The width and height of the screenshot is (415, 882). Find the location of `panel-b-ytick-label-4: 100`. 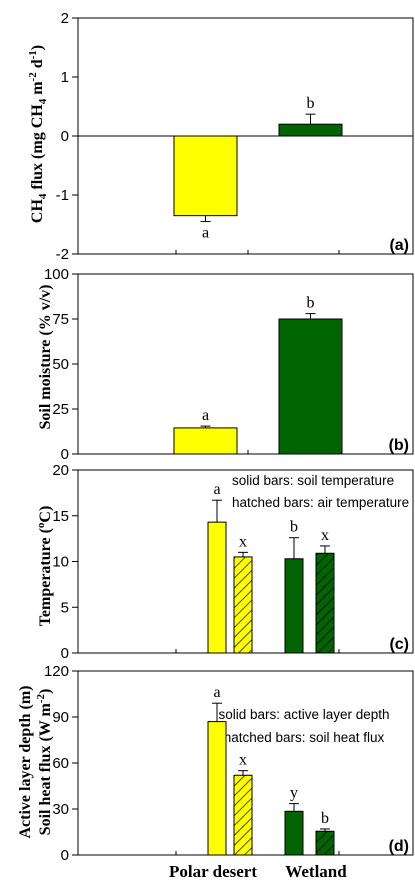

panel-b-ytick-label-4: 100 is located at coordinates (56, 274).